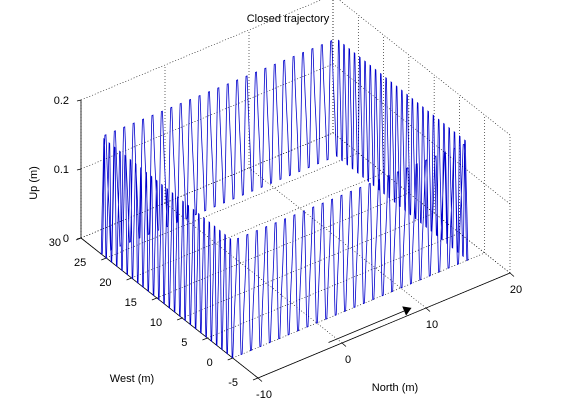 The image size is (561, 420). I want to click on up-tick-label: 0.2, so click(61, 101).